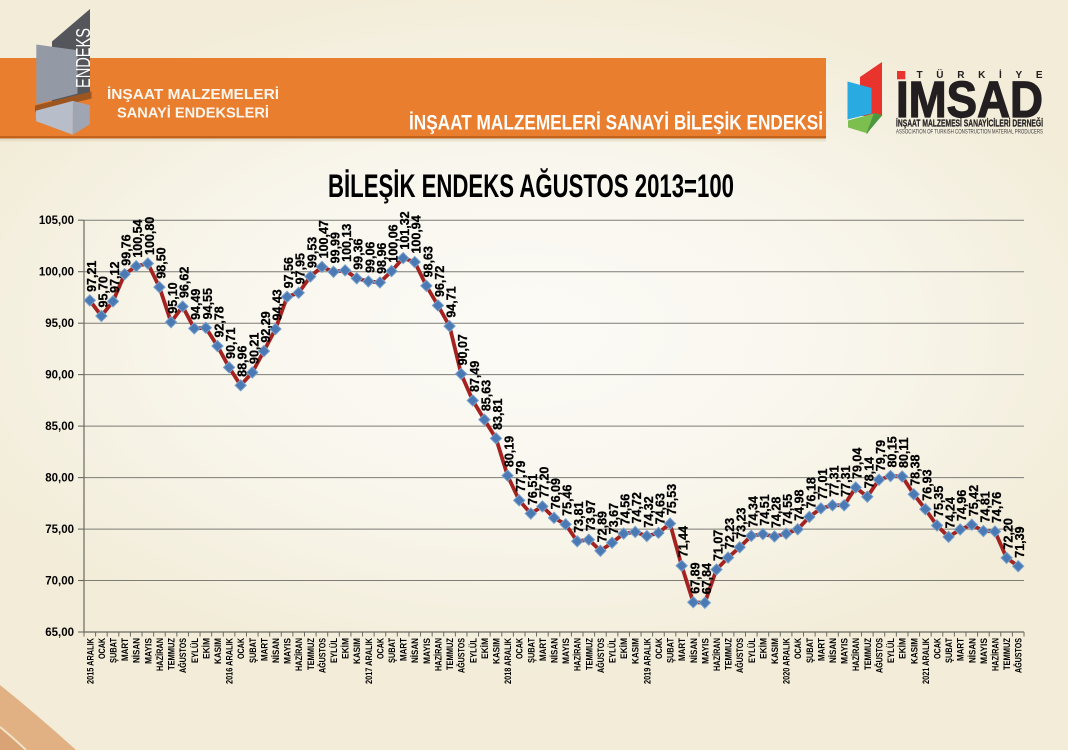 The image size is (1068, 755). What do you see at coordinates (637, 507) in the screenshot?
I see `svg-text: 74,72` at bounding box center [637, 507].